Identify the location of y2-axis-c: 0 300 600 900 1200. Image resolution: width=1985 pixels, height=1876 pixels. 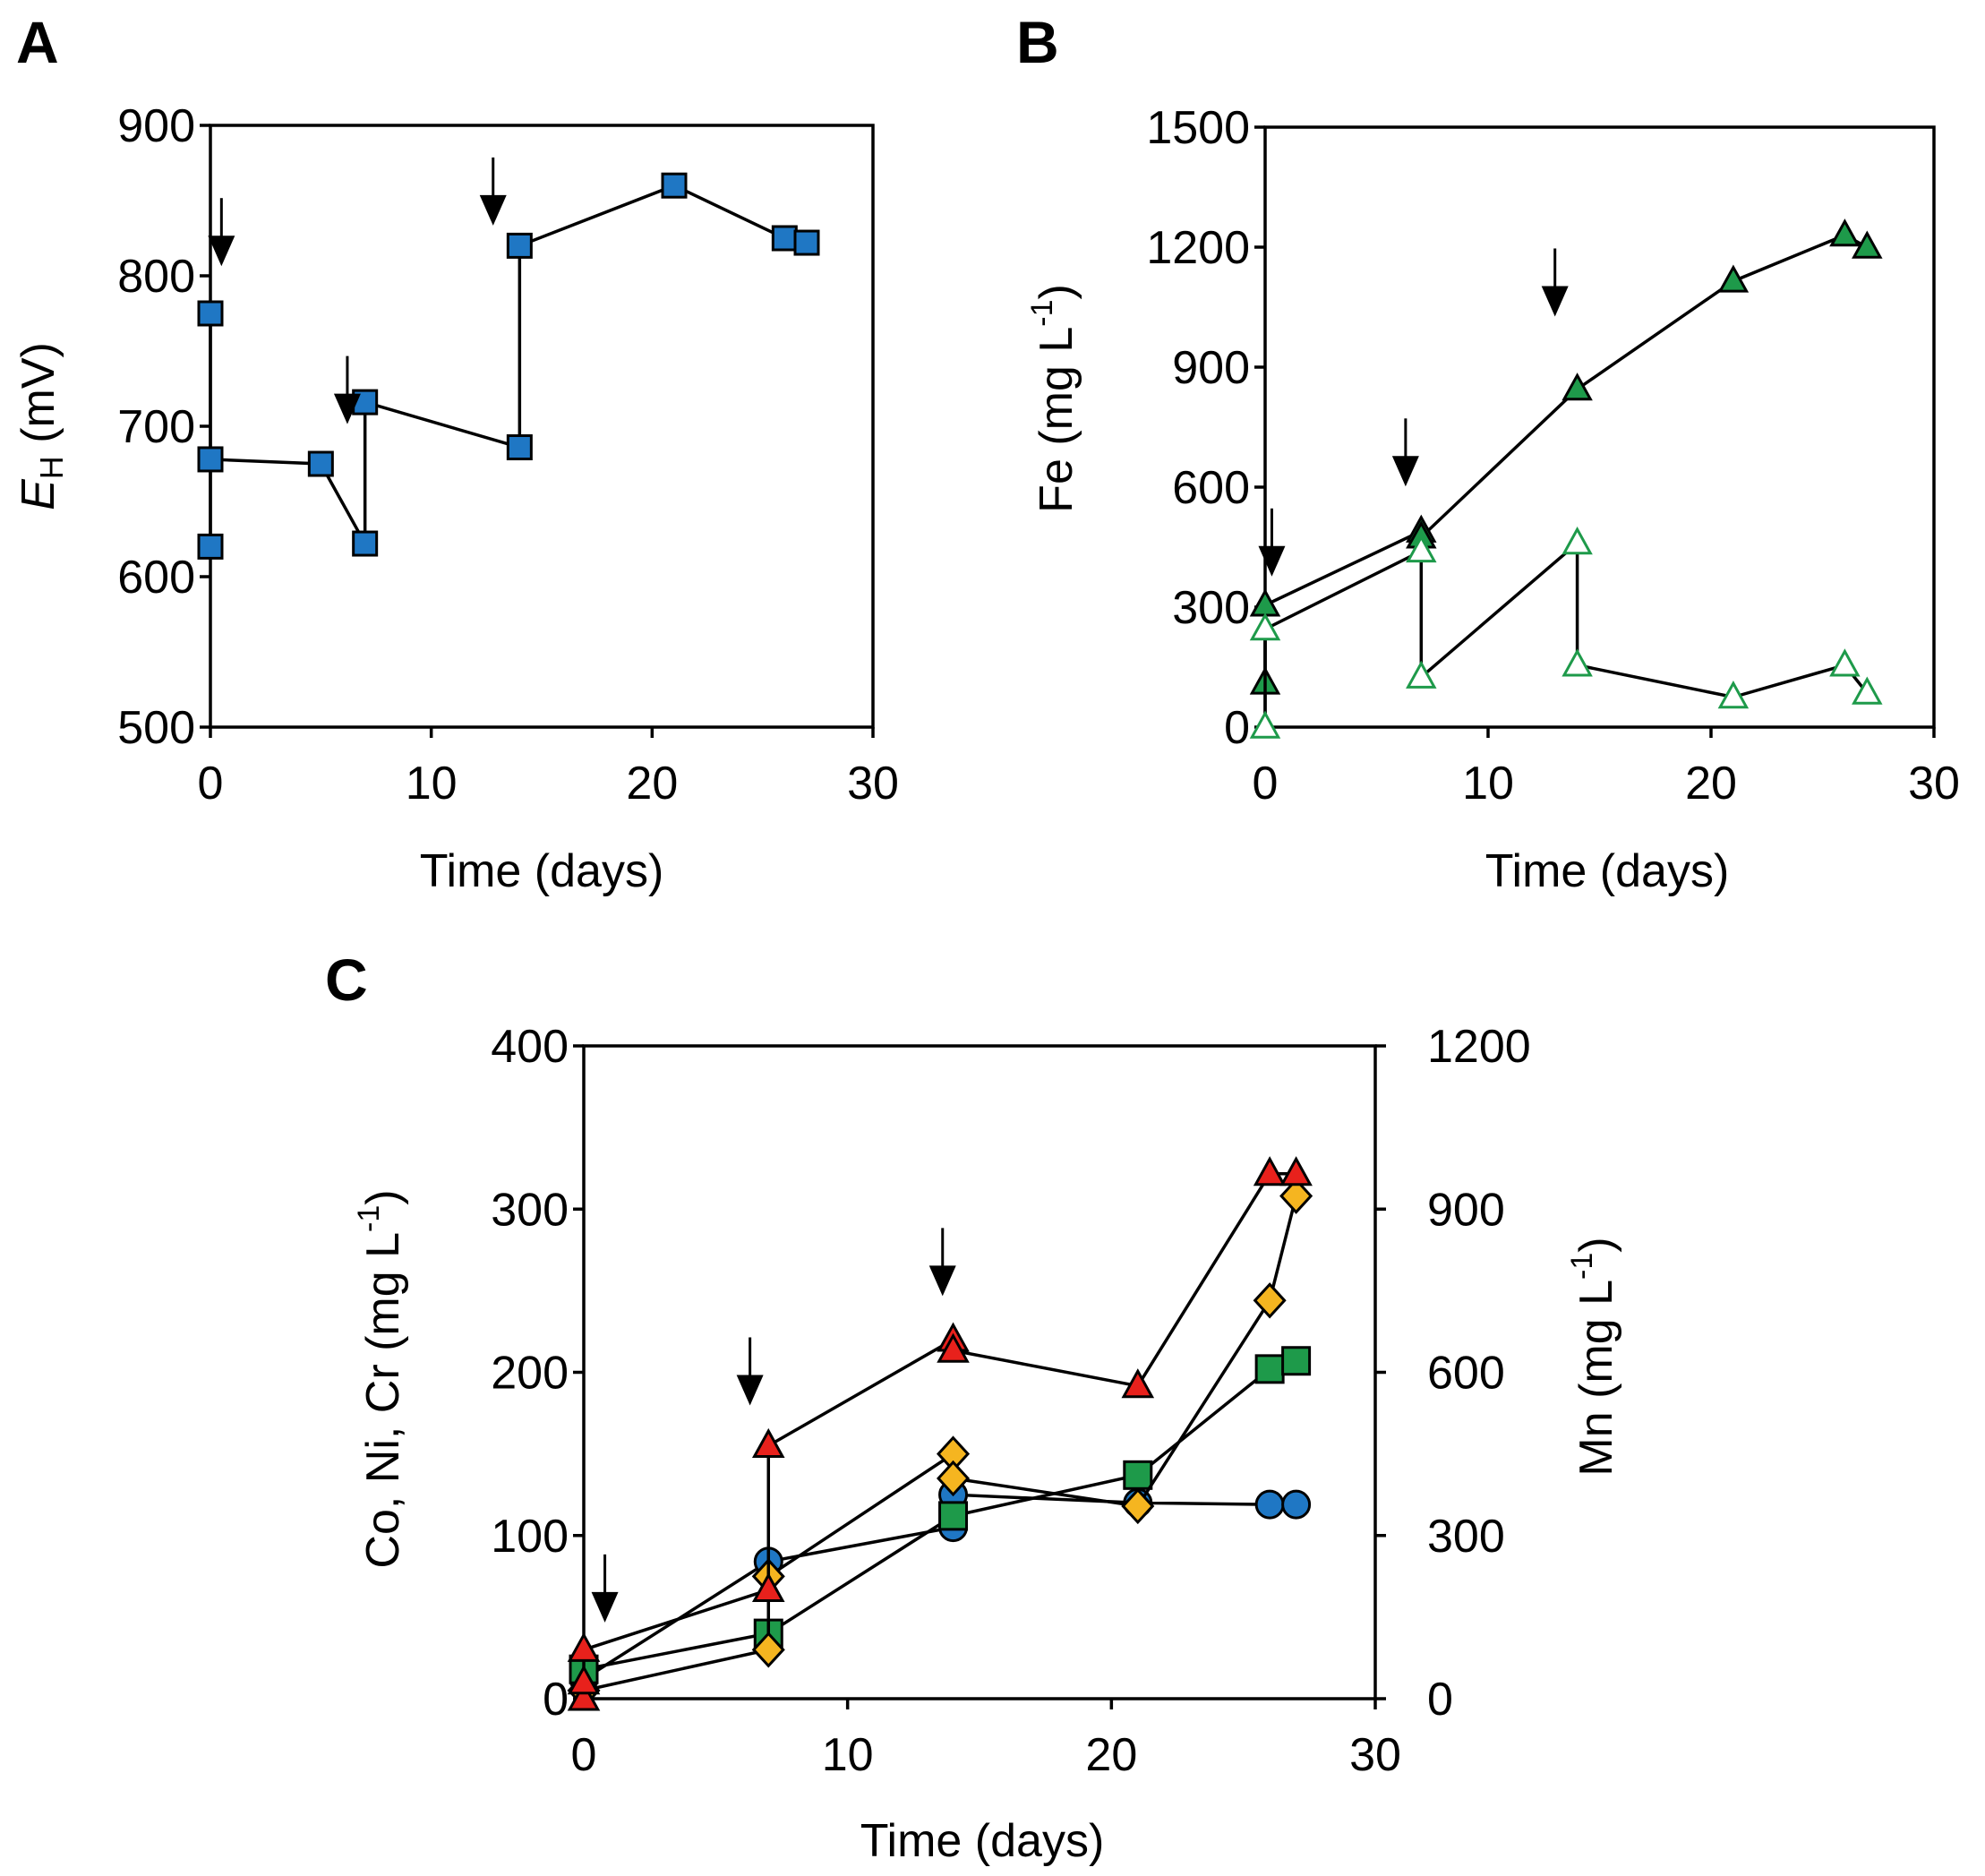
(1453, 1373).